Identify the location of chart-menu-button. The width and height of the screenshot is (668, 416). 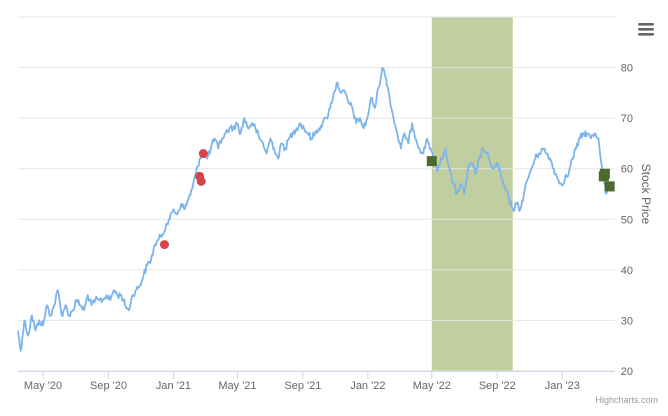
(646, 29).